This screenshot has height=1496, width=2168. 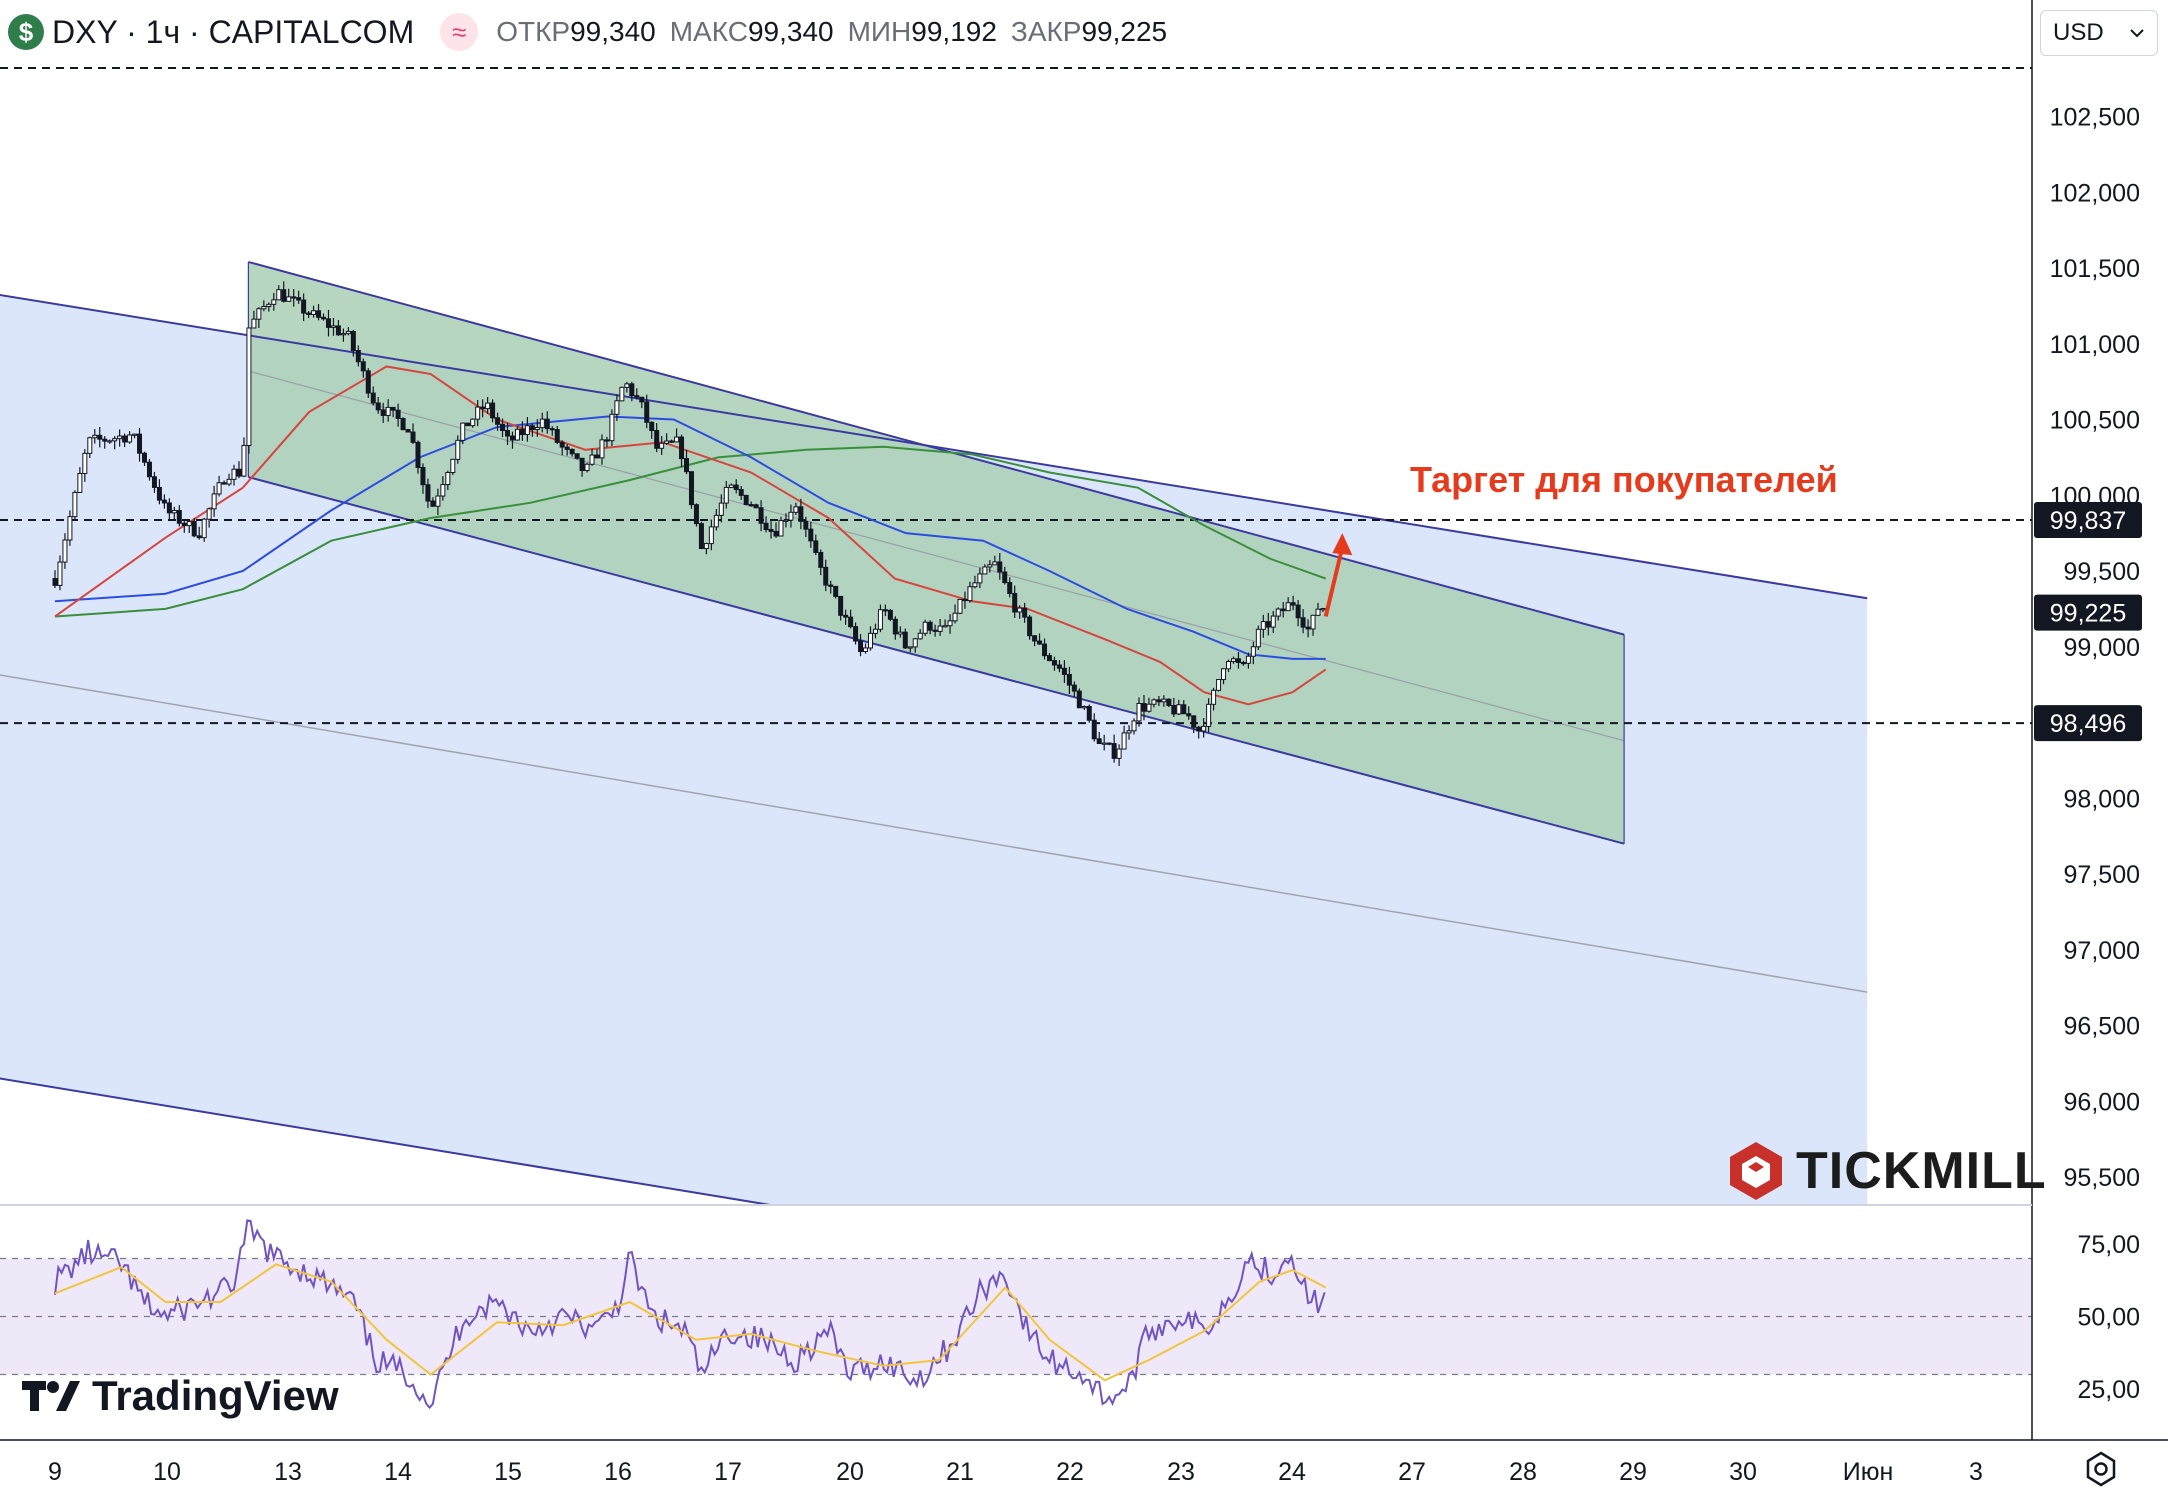 What do you see at coordinates (533, 31) in the screenshot?
I see `open-label: ОТКР` at bounding box center [533, 31].